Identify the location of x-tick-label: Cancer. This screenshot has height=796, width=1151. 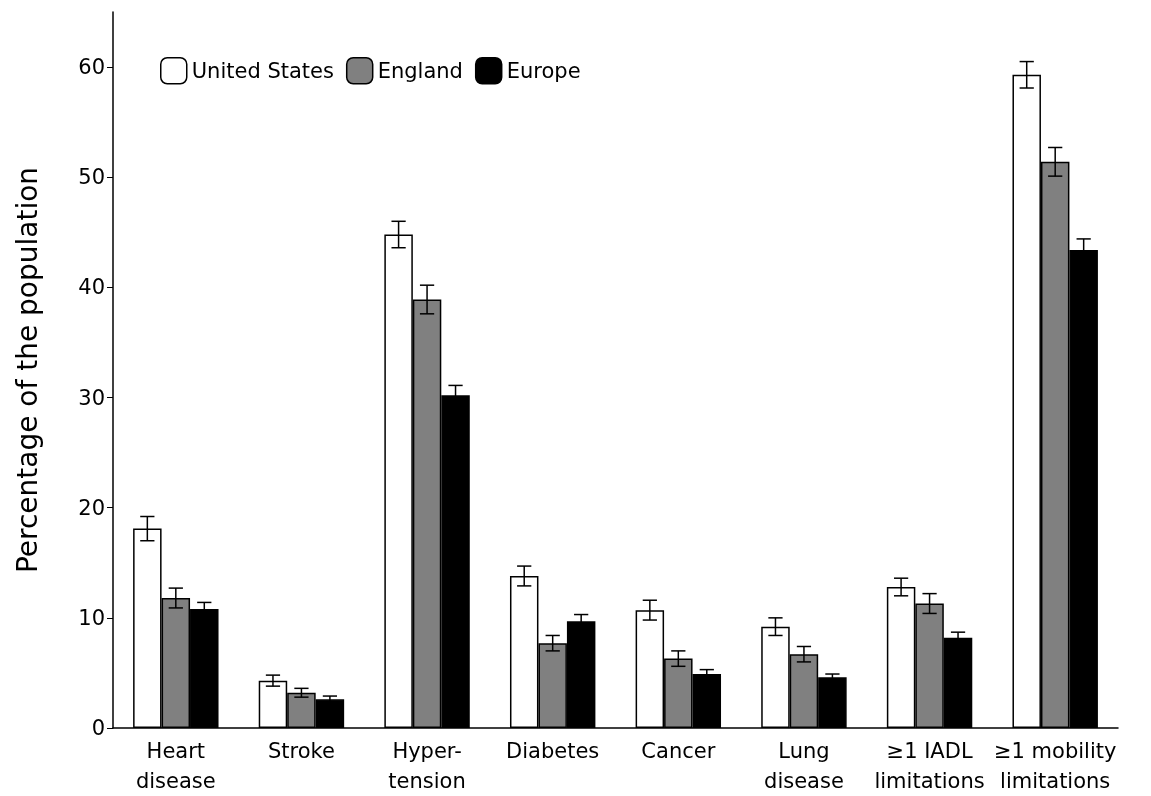
(678, 751).